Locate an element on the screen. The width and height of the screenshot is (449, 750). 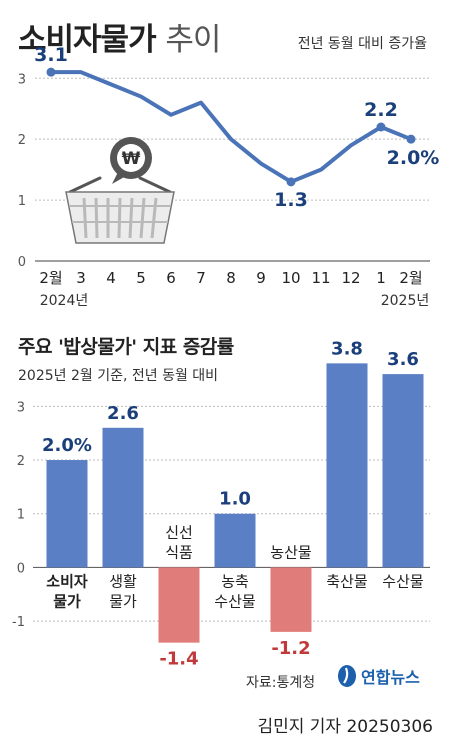
source-note: 자료:통계청 is located at coordinates (281, 683).